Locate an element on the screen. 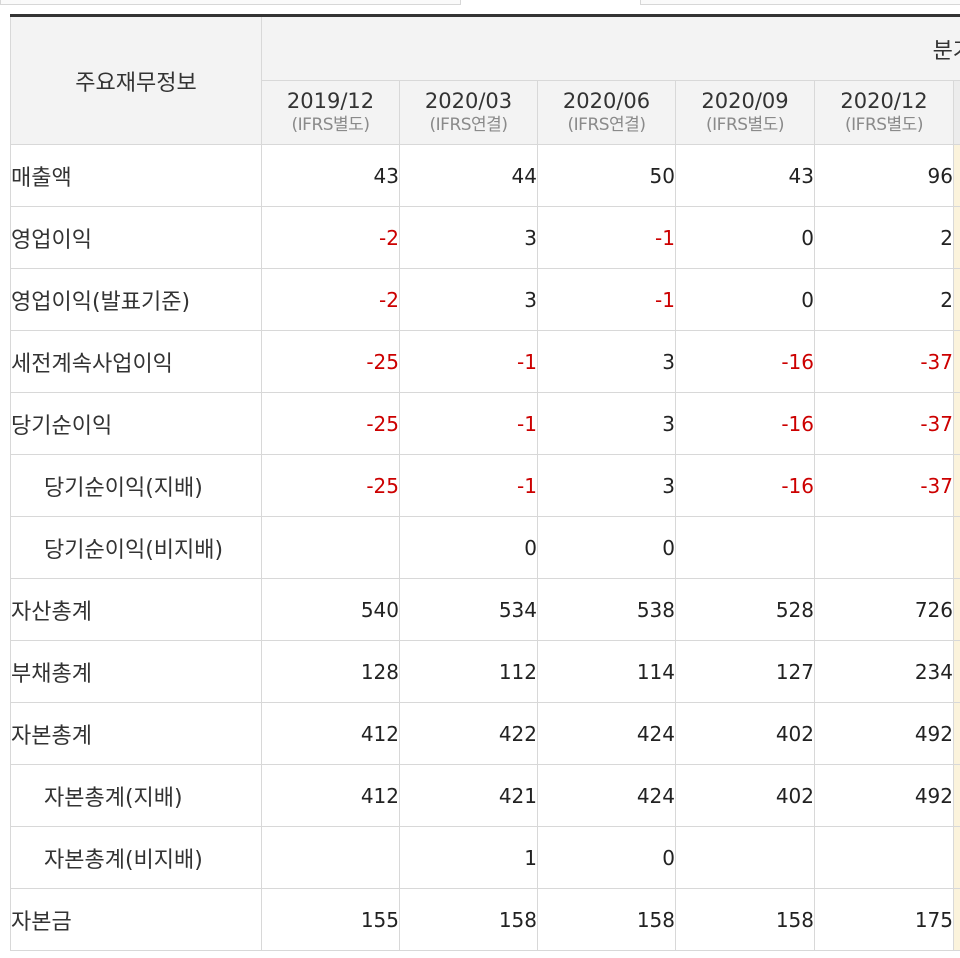 The height and width of the screenshot is (958, 960). row-label: 자본총계(지배) is located at coordinates (136, 795).